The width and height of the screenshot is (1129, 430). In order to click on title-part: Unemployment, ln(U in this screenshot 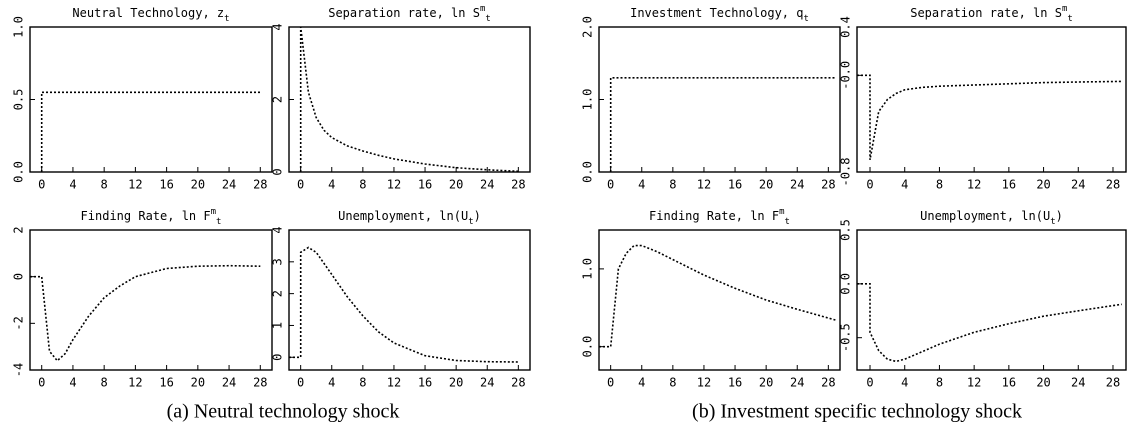, I will do `click(403, 216)`.